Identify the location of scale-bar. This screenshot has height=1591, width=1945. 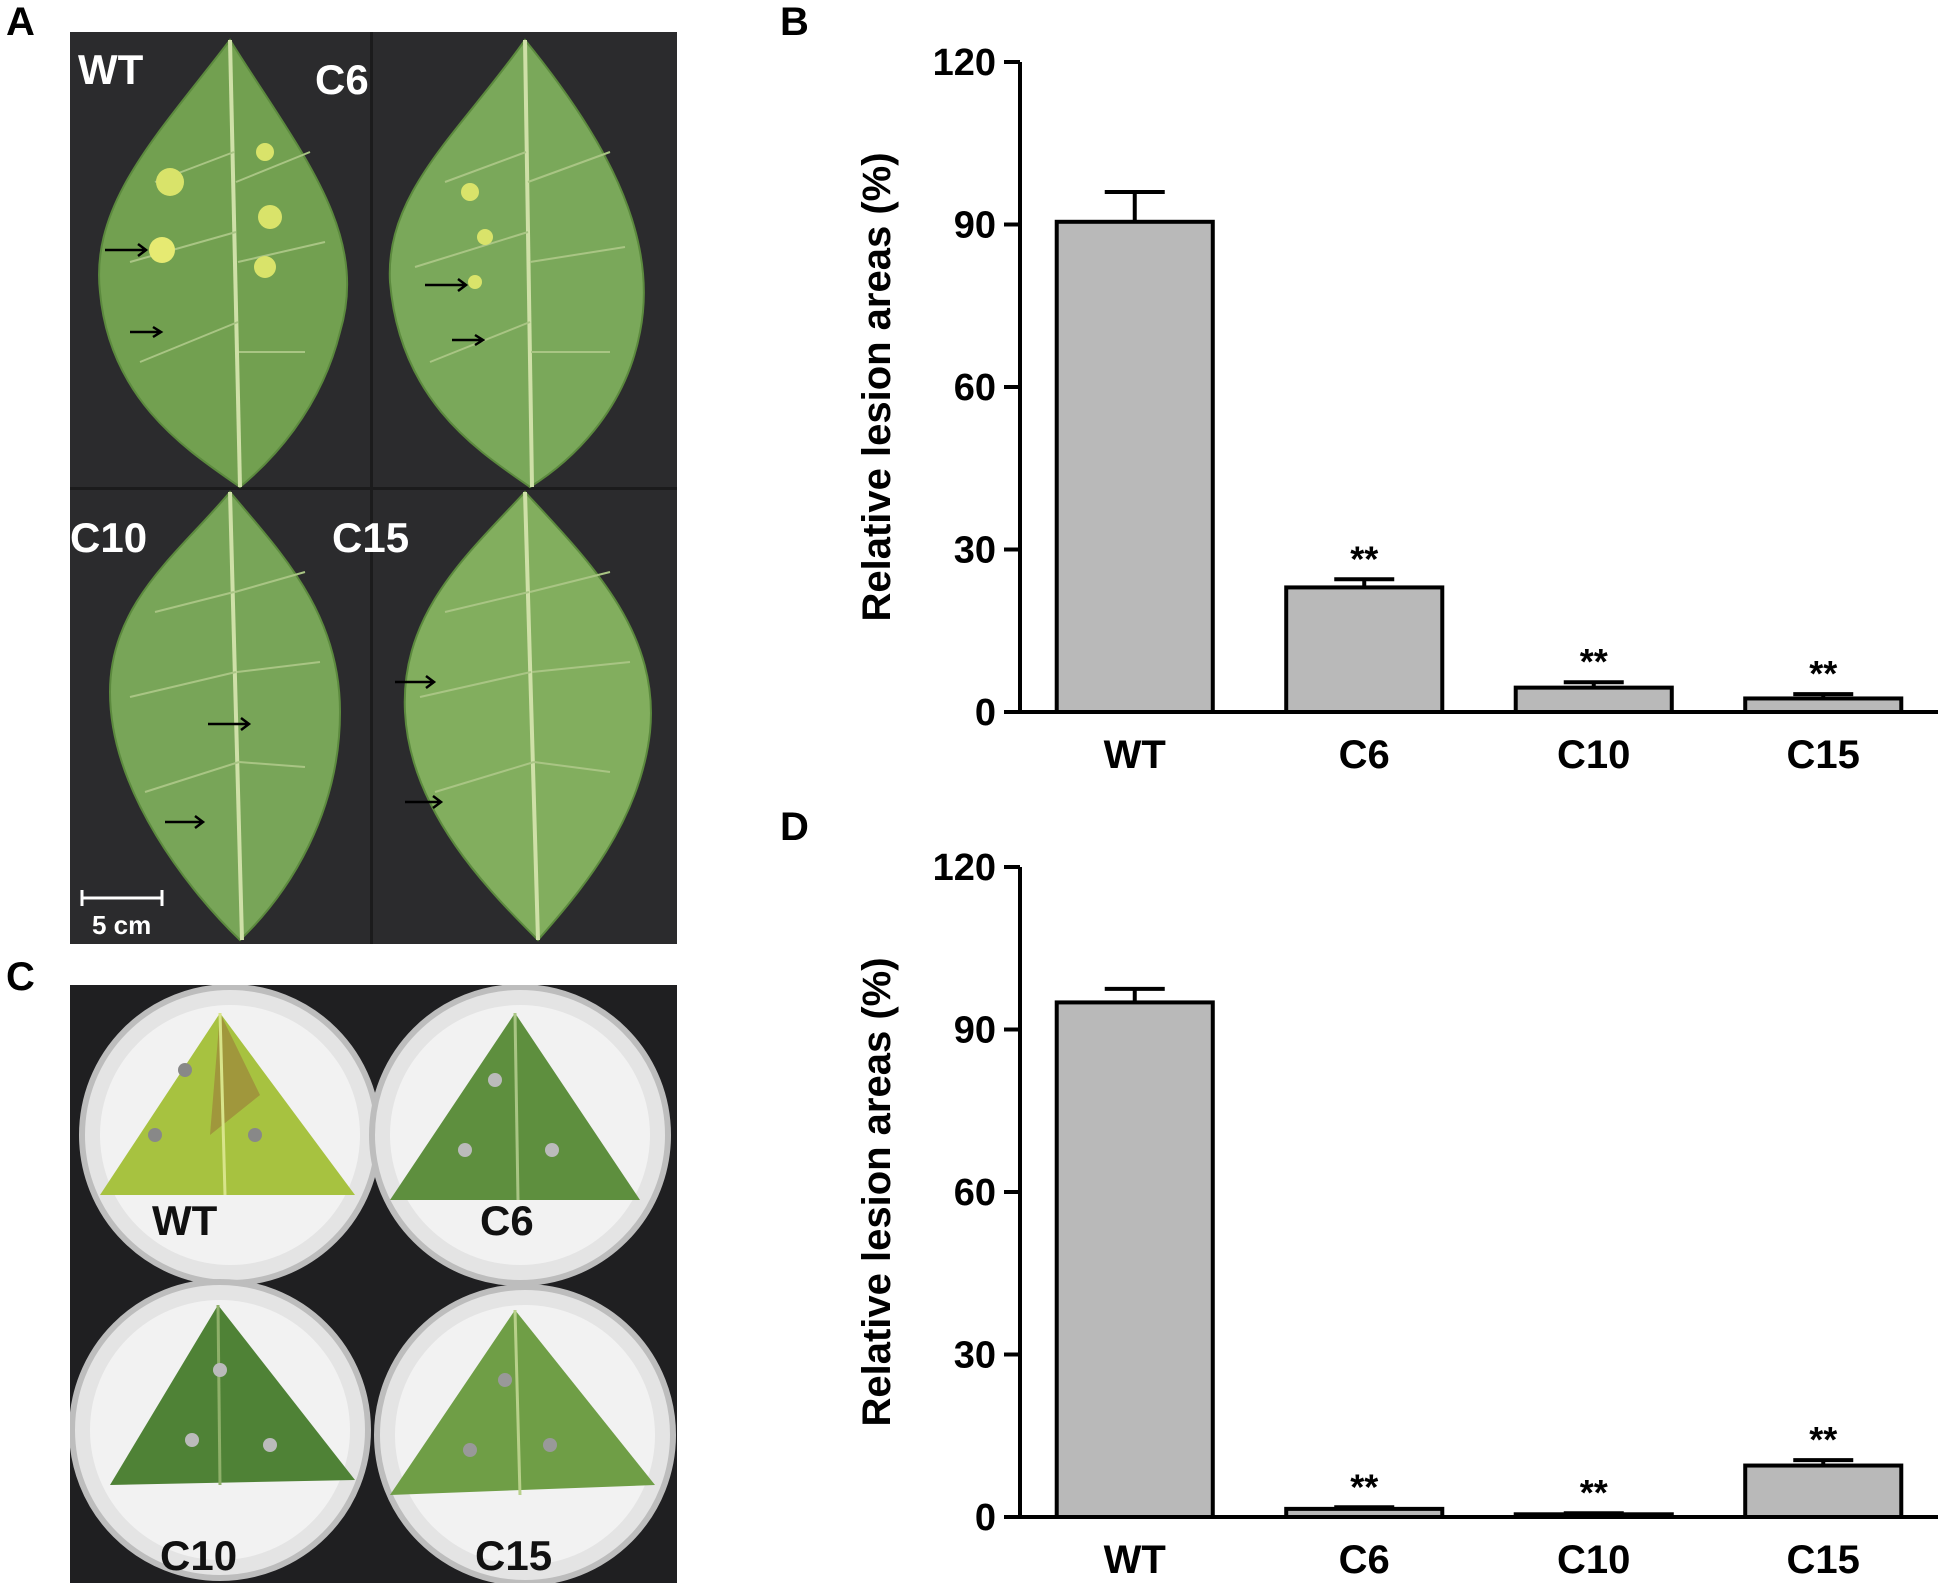
(122, 898).